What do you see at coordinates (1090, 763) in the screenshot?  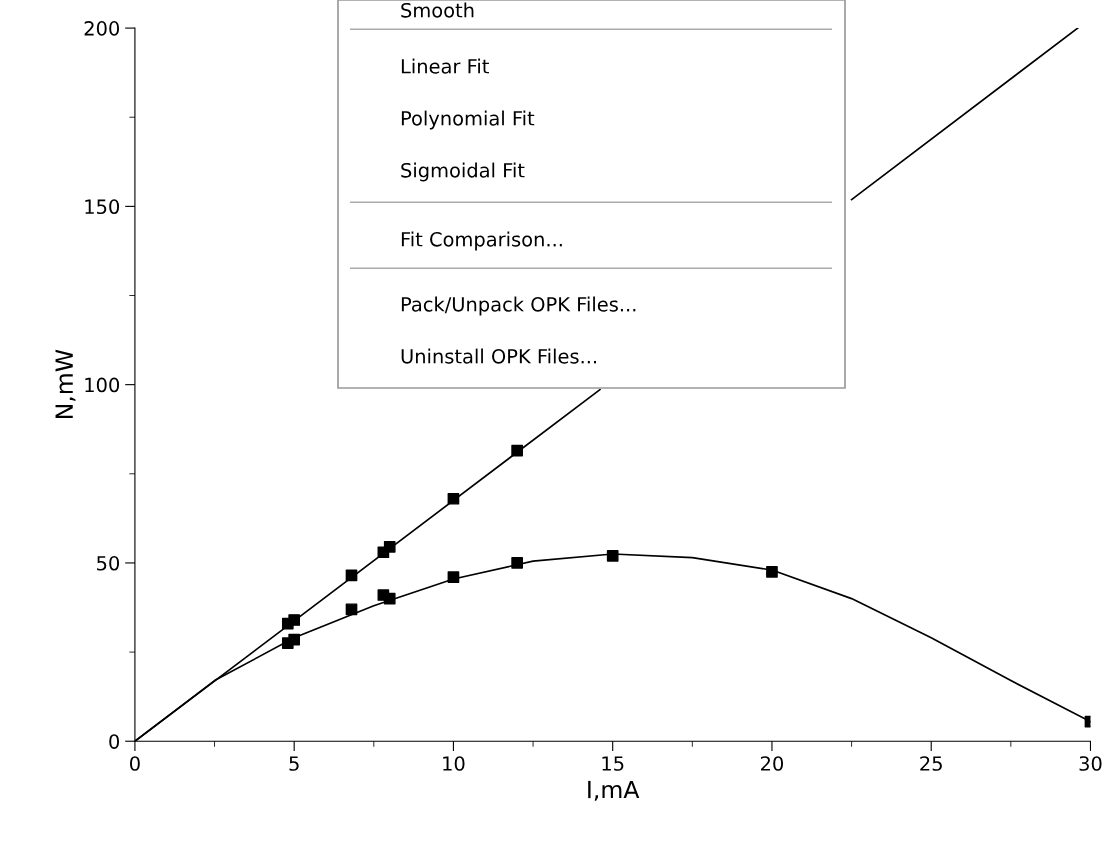 I see `x-tick-label: 30` at bounding box center [1090, 763].